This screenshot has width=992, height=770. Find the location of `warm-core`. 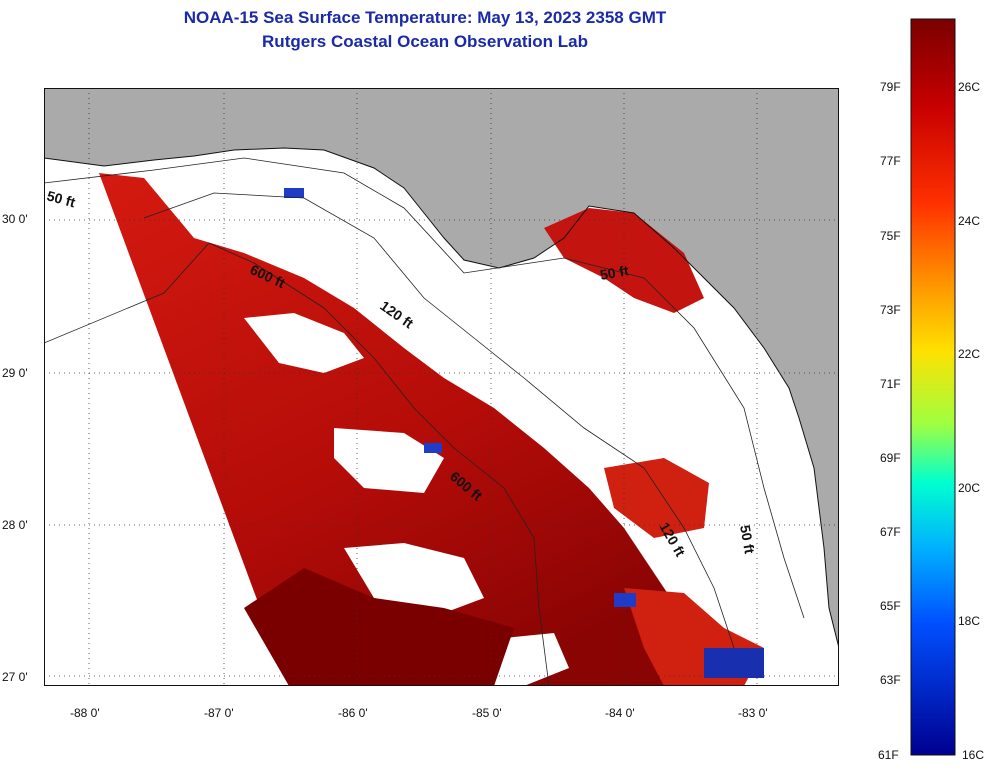

warm-core is located at coordinates (379, 627).